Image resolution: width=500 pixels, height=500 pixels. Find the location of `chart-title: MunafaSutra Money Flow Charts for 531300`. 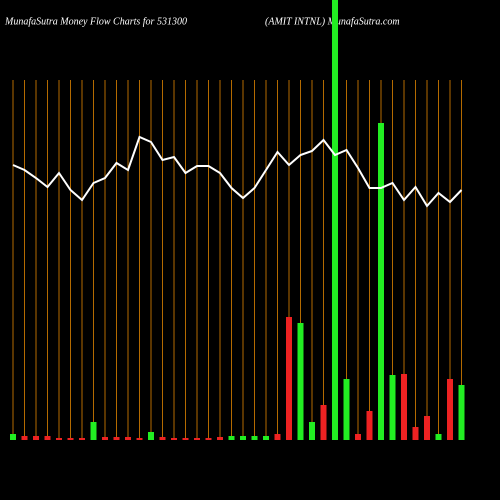

chart-title: MunafaSutra Money Flow Charts for 531300 is located at coordinates (95, 21).